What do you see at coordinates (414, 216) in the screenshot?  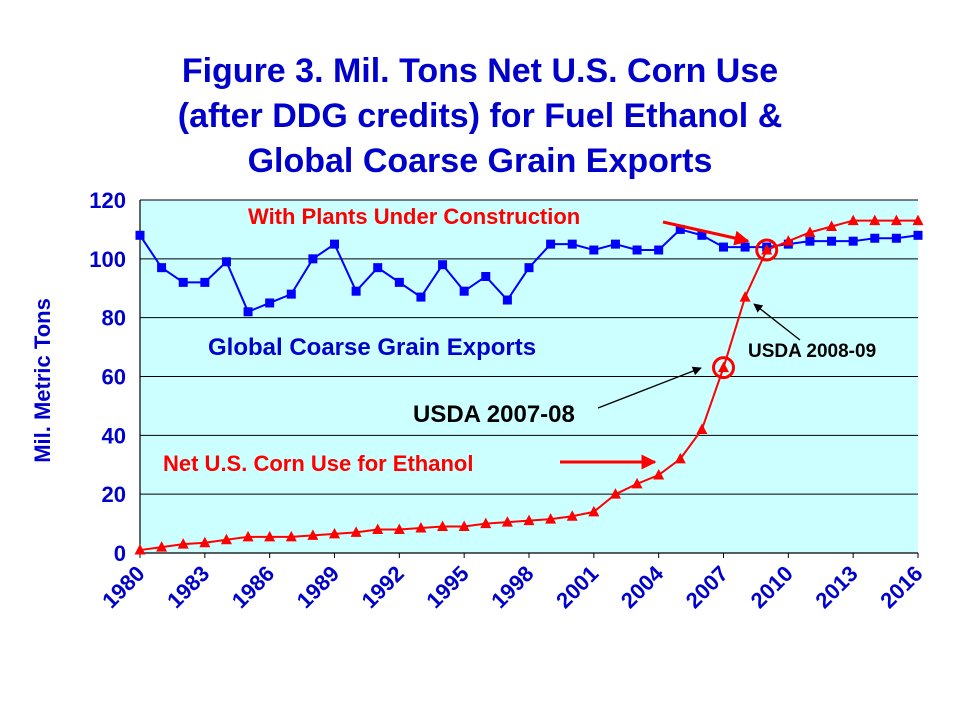 I see `annotation-plants-under-construction: With Plants Under Construction` at bounding box center [414, 216].